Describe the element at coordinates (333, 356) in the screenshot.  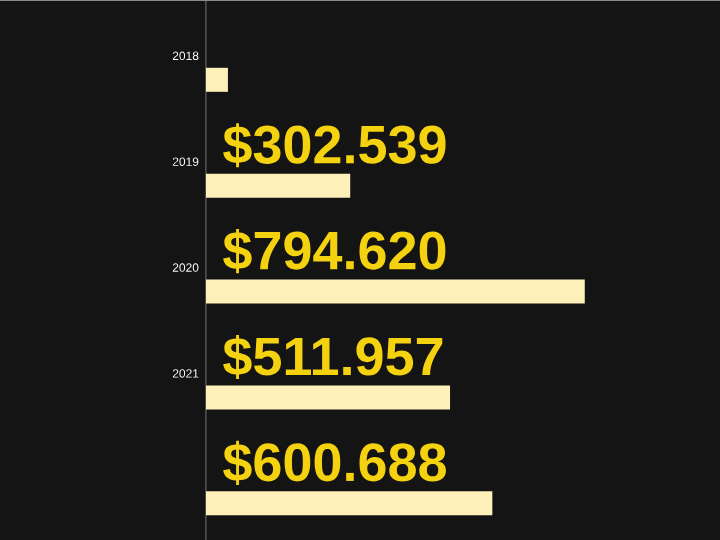
I see `data-label: $511.957` at that location.